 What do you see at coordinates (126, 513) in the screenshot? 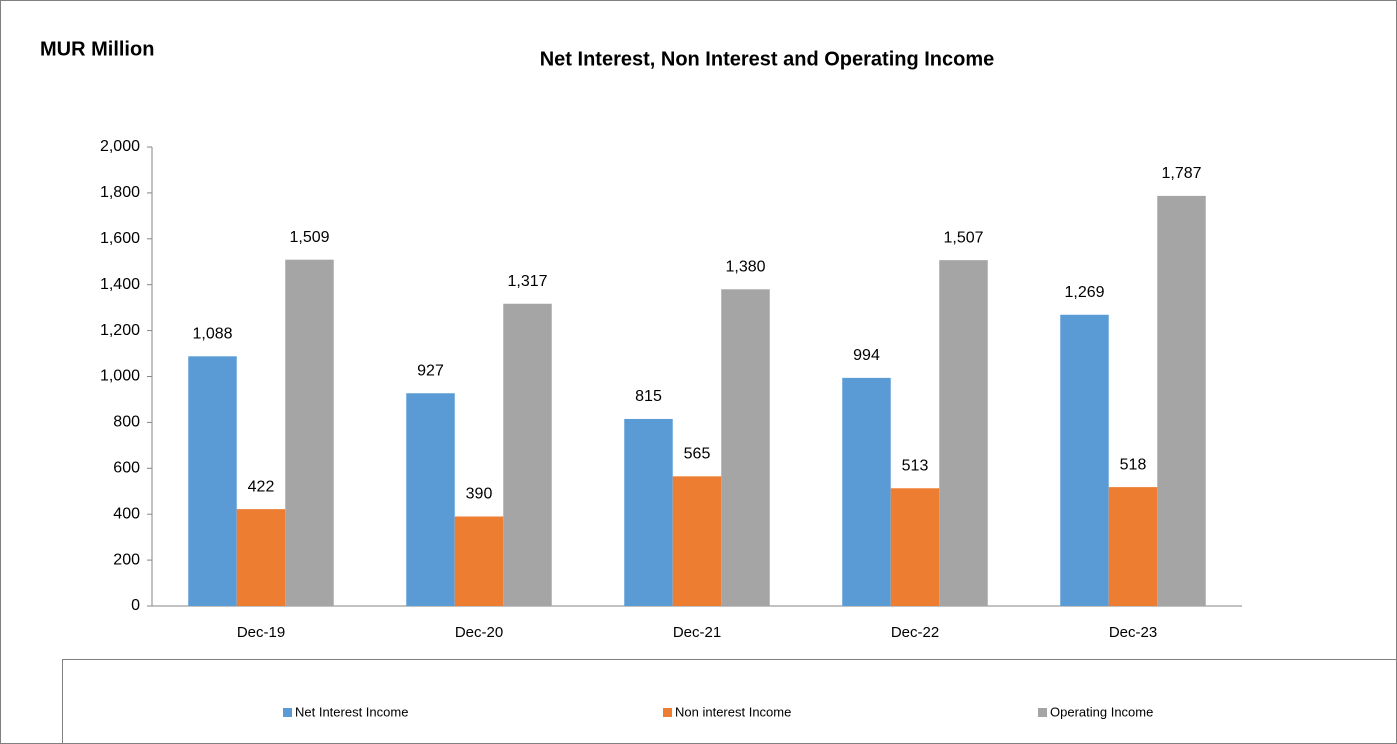
I see `y-tick-label: 400` at bounding box center [126, 513].